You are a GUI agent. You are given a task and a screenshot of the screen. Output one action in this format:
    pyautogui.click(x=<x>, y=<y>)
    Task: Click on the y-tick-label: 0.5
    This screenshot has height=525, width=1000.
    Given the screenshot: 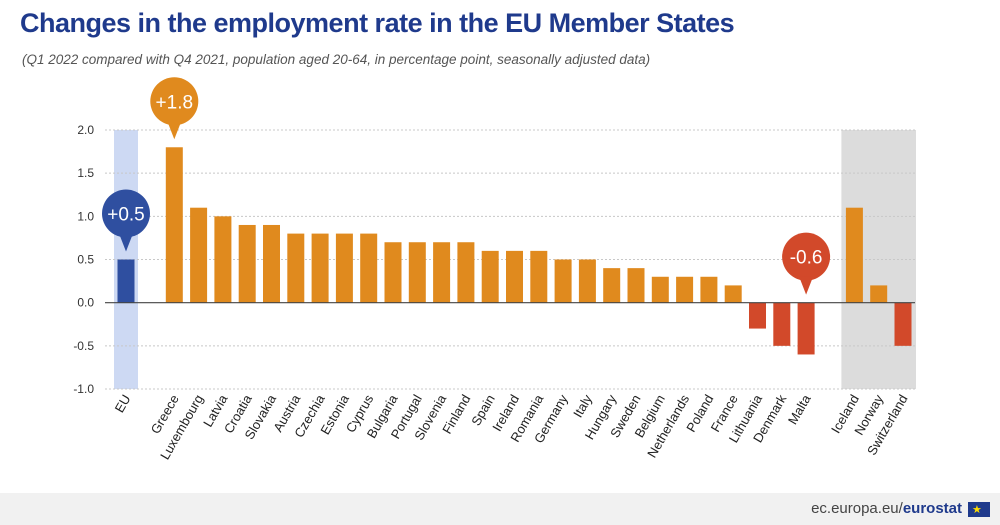 What is the action you would take?
    pyautogui.click(x=85, y=260)
    